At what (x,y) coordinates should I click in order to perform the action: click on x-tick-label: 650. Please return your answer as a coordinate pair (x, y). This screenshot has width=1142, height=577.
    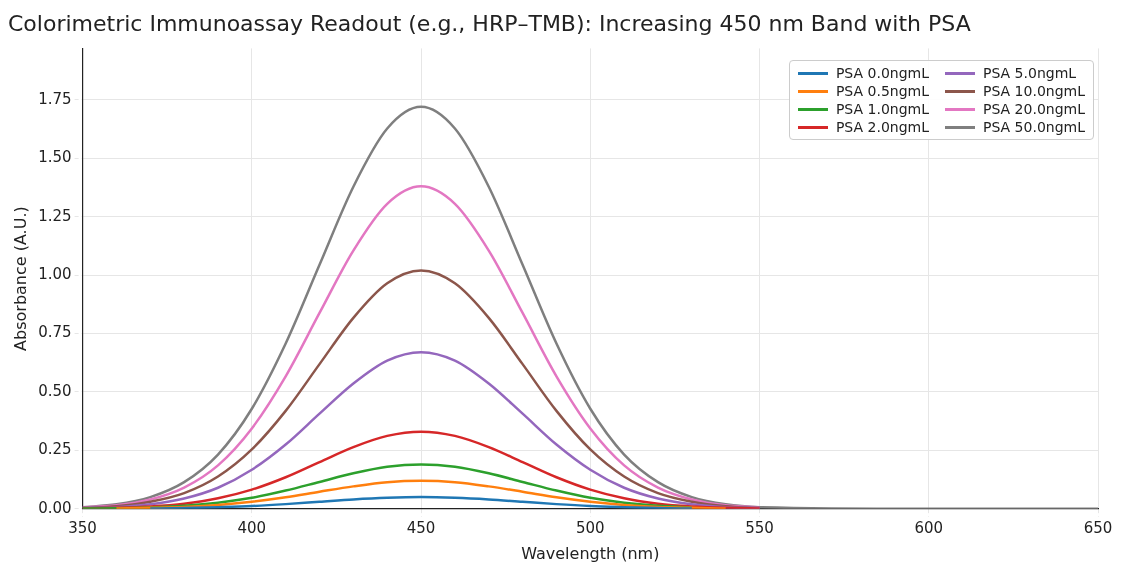
    Looking at the image, I should click on (1098, 527).